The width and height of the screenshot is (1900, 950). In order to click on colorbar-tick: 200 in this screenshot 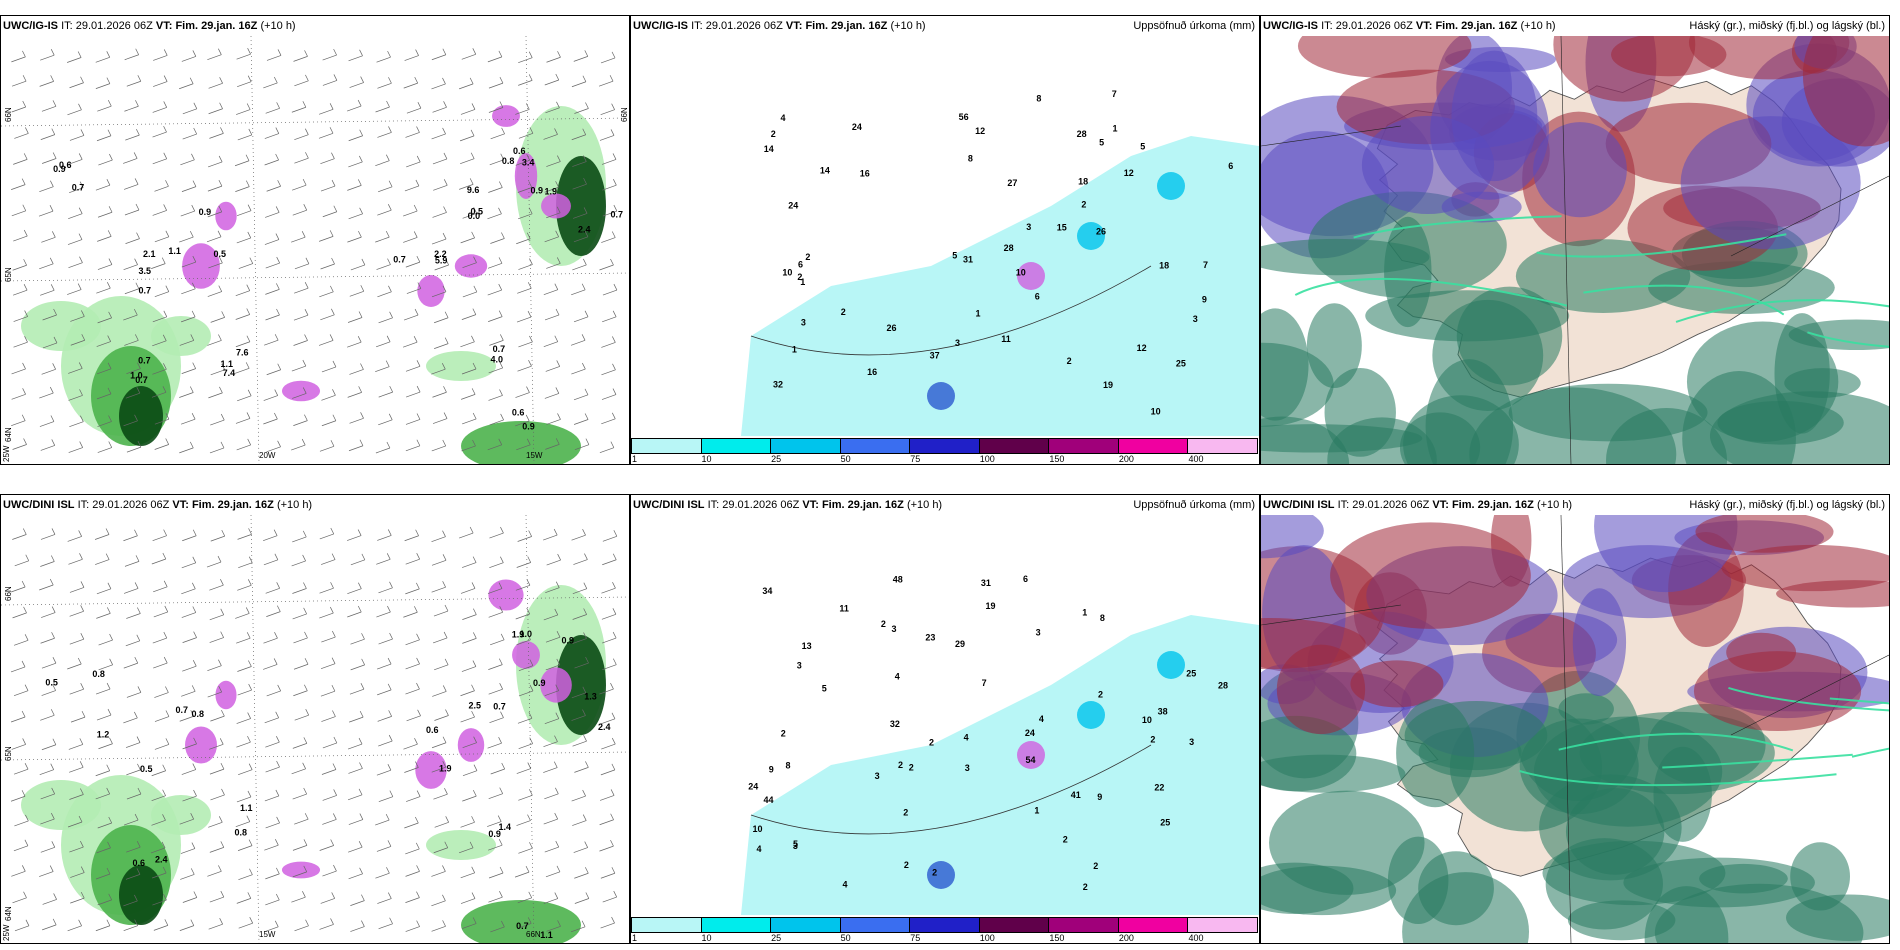, I will do `click(1126, 459)`.